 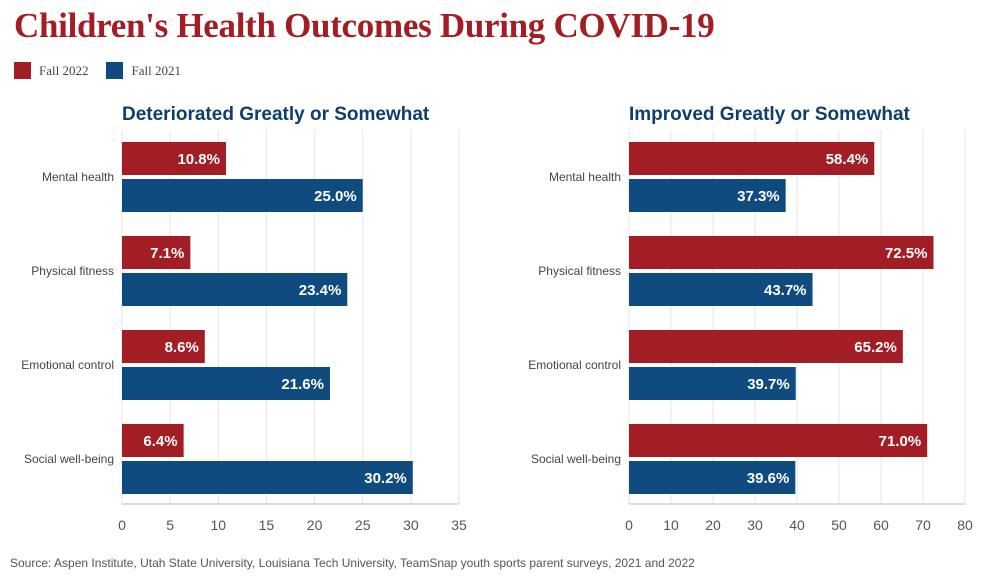 What do you see at coordinates (752, 158) in the screenshot?
I see `improved-bar-mental-health-fall-2022` at bounding box center [752, 158].